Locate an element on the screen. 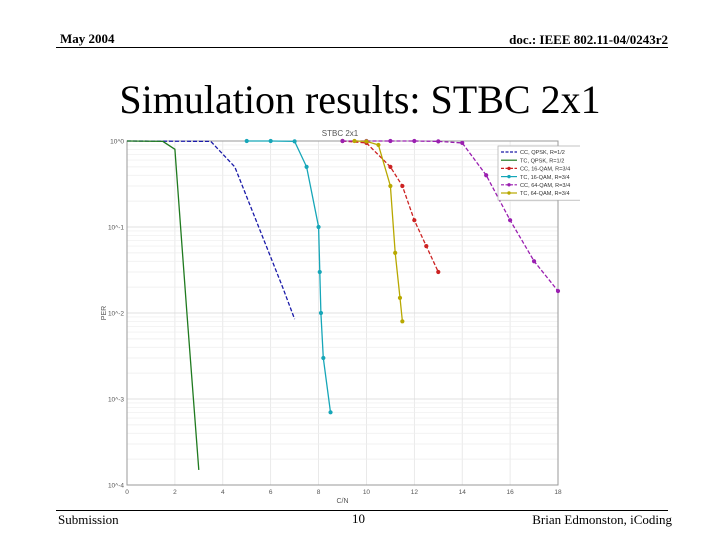 The height and width of the screenshot is (540, 720). legend-label: CC, 64-QAM, R=3/4 is located at coordinates (545, 186).